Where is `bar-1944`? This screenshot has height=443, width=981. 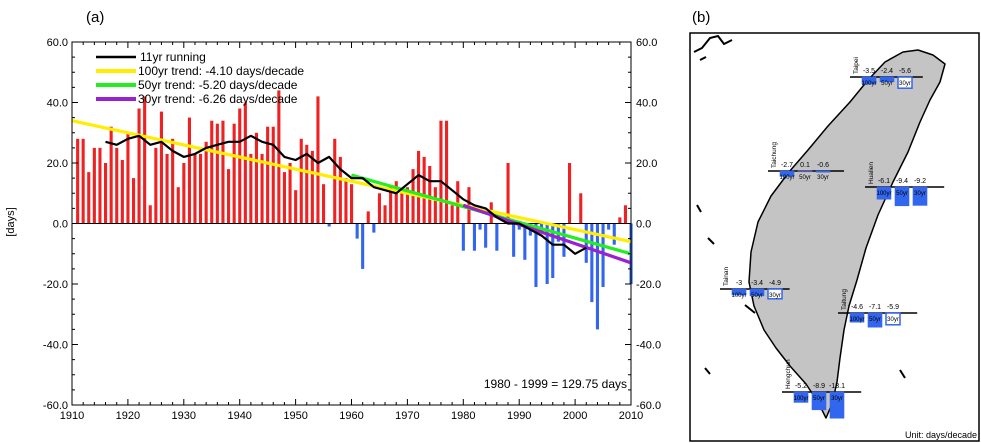 bar-1944 is located at coordinates (262, 188).